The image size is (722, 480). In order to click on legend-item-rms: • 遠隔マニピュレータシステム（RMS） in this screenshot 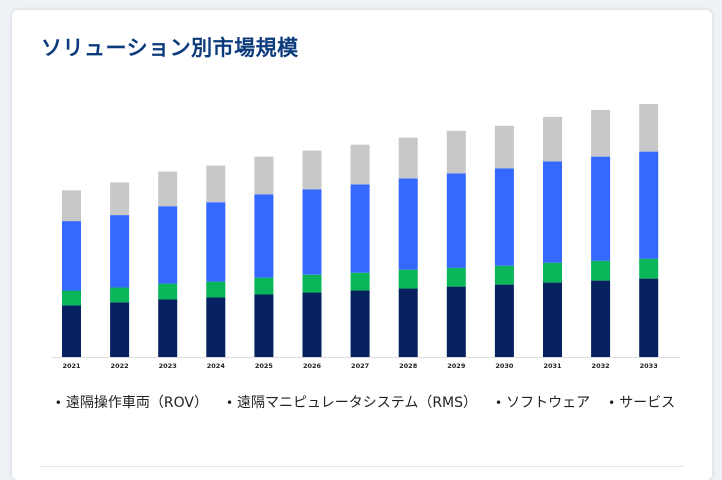, I will do `click(351, 403)`.